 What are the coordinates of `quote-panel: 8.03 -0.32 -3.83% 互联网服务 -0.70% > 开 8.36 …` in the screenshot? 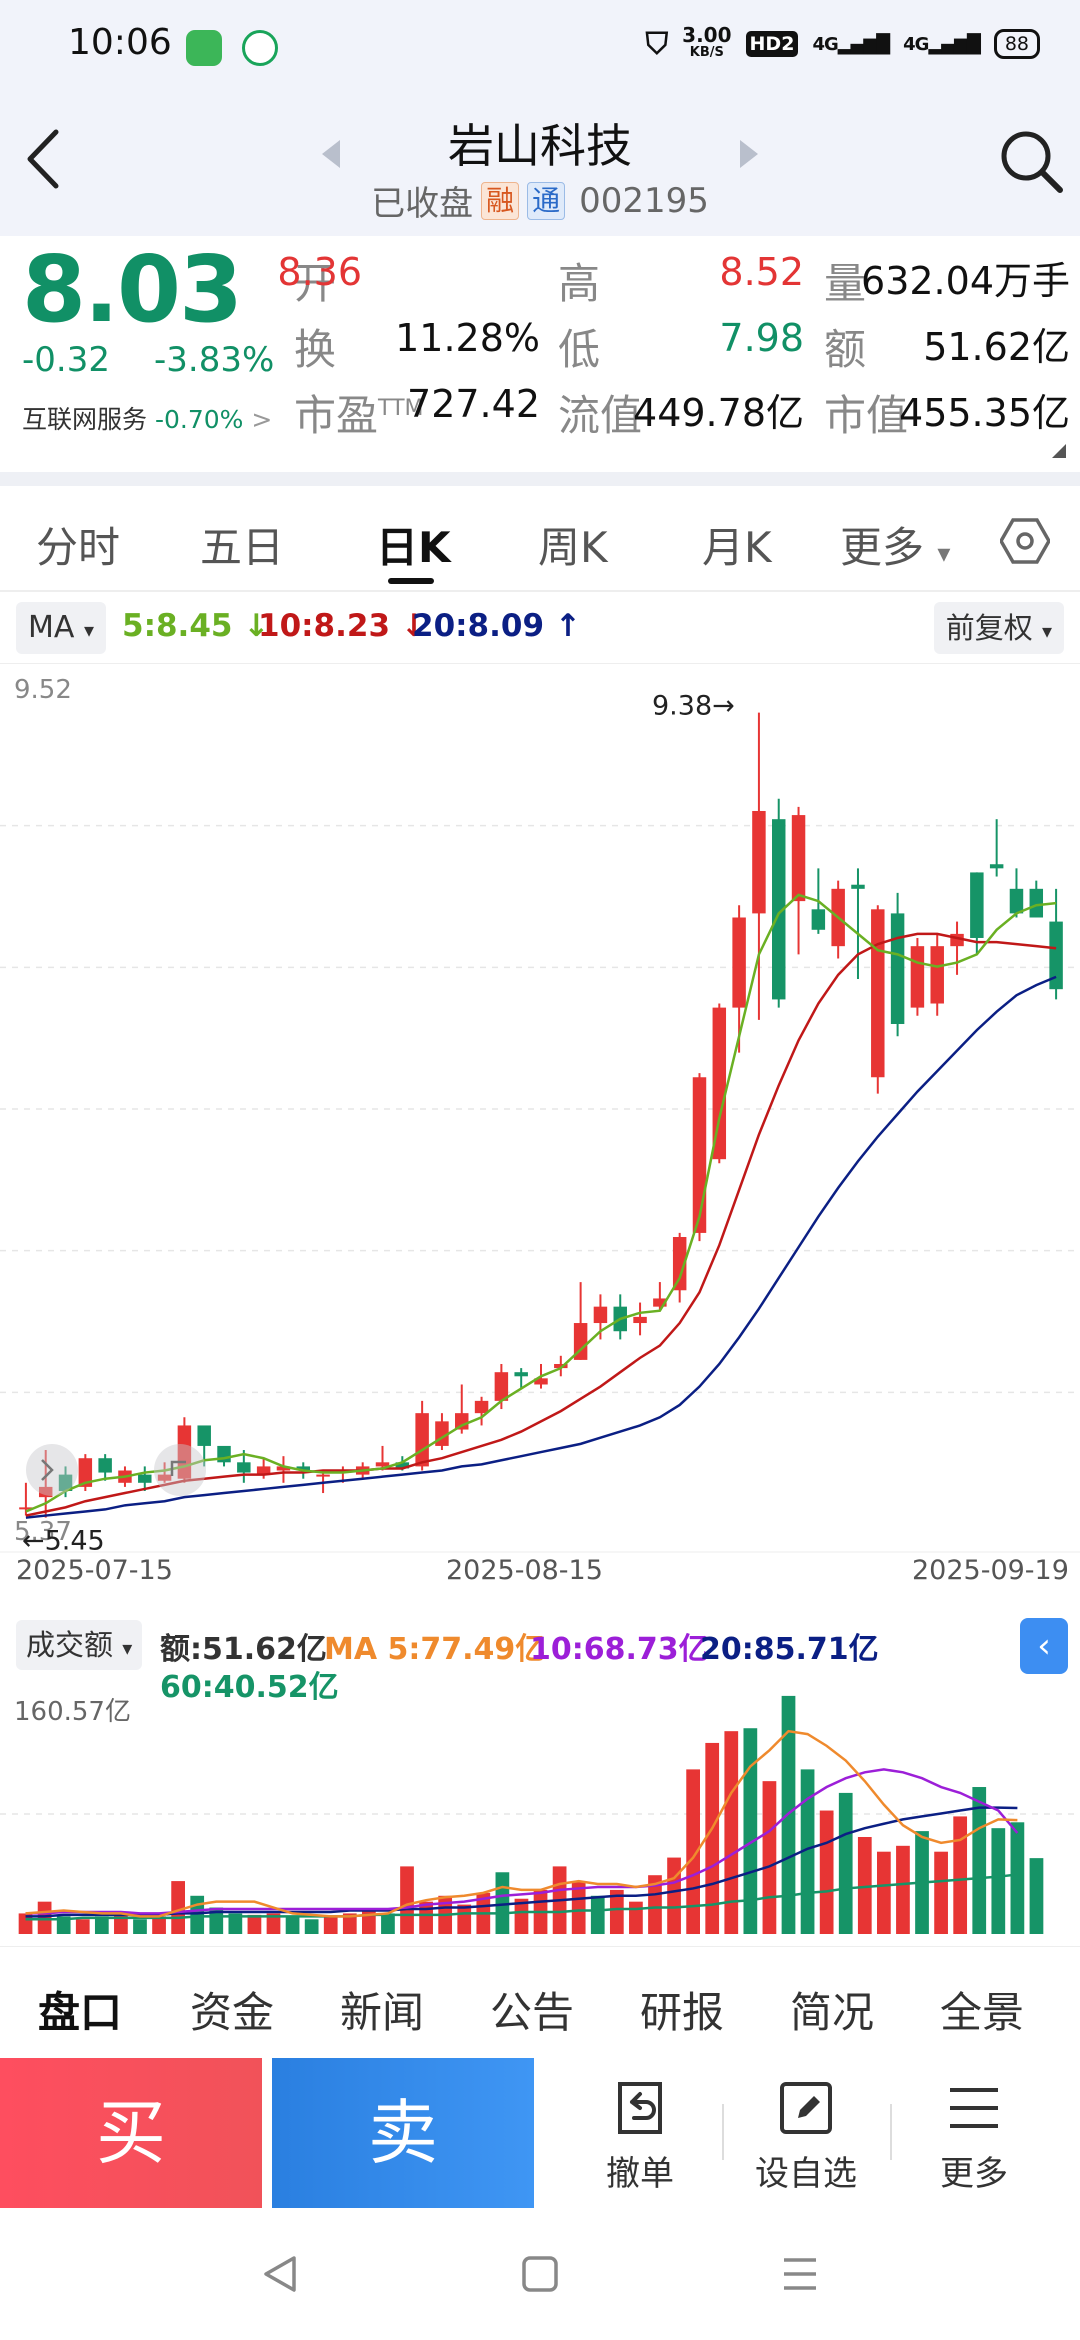 It's located at (540, 354).